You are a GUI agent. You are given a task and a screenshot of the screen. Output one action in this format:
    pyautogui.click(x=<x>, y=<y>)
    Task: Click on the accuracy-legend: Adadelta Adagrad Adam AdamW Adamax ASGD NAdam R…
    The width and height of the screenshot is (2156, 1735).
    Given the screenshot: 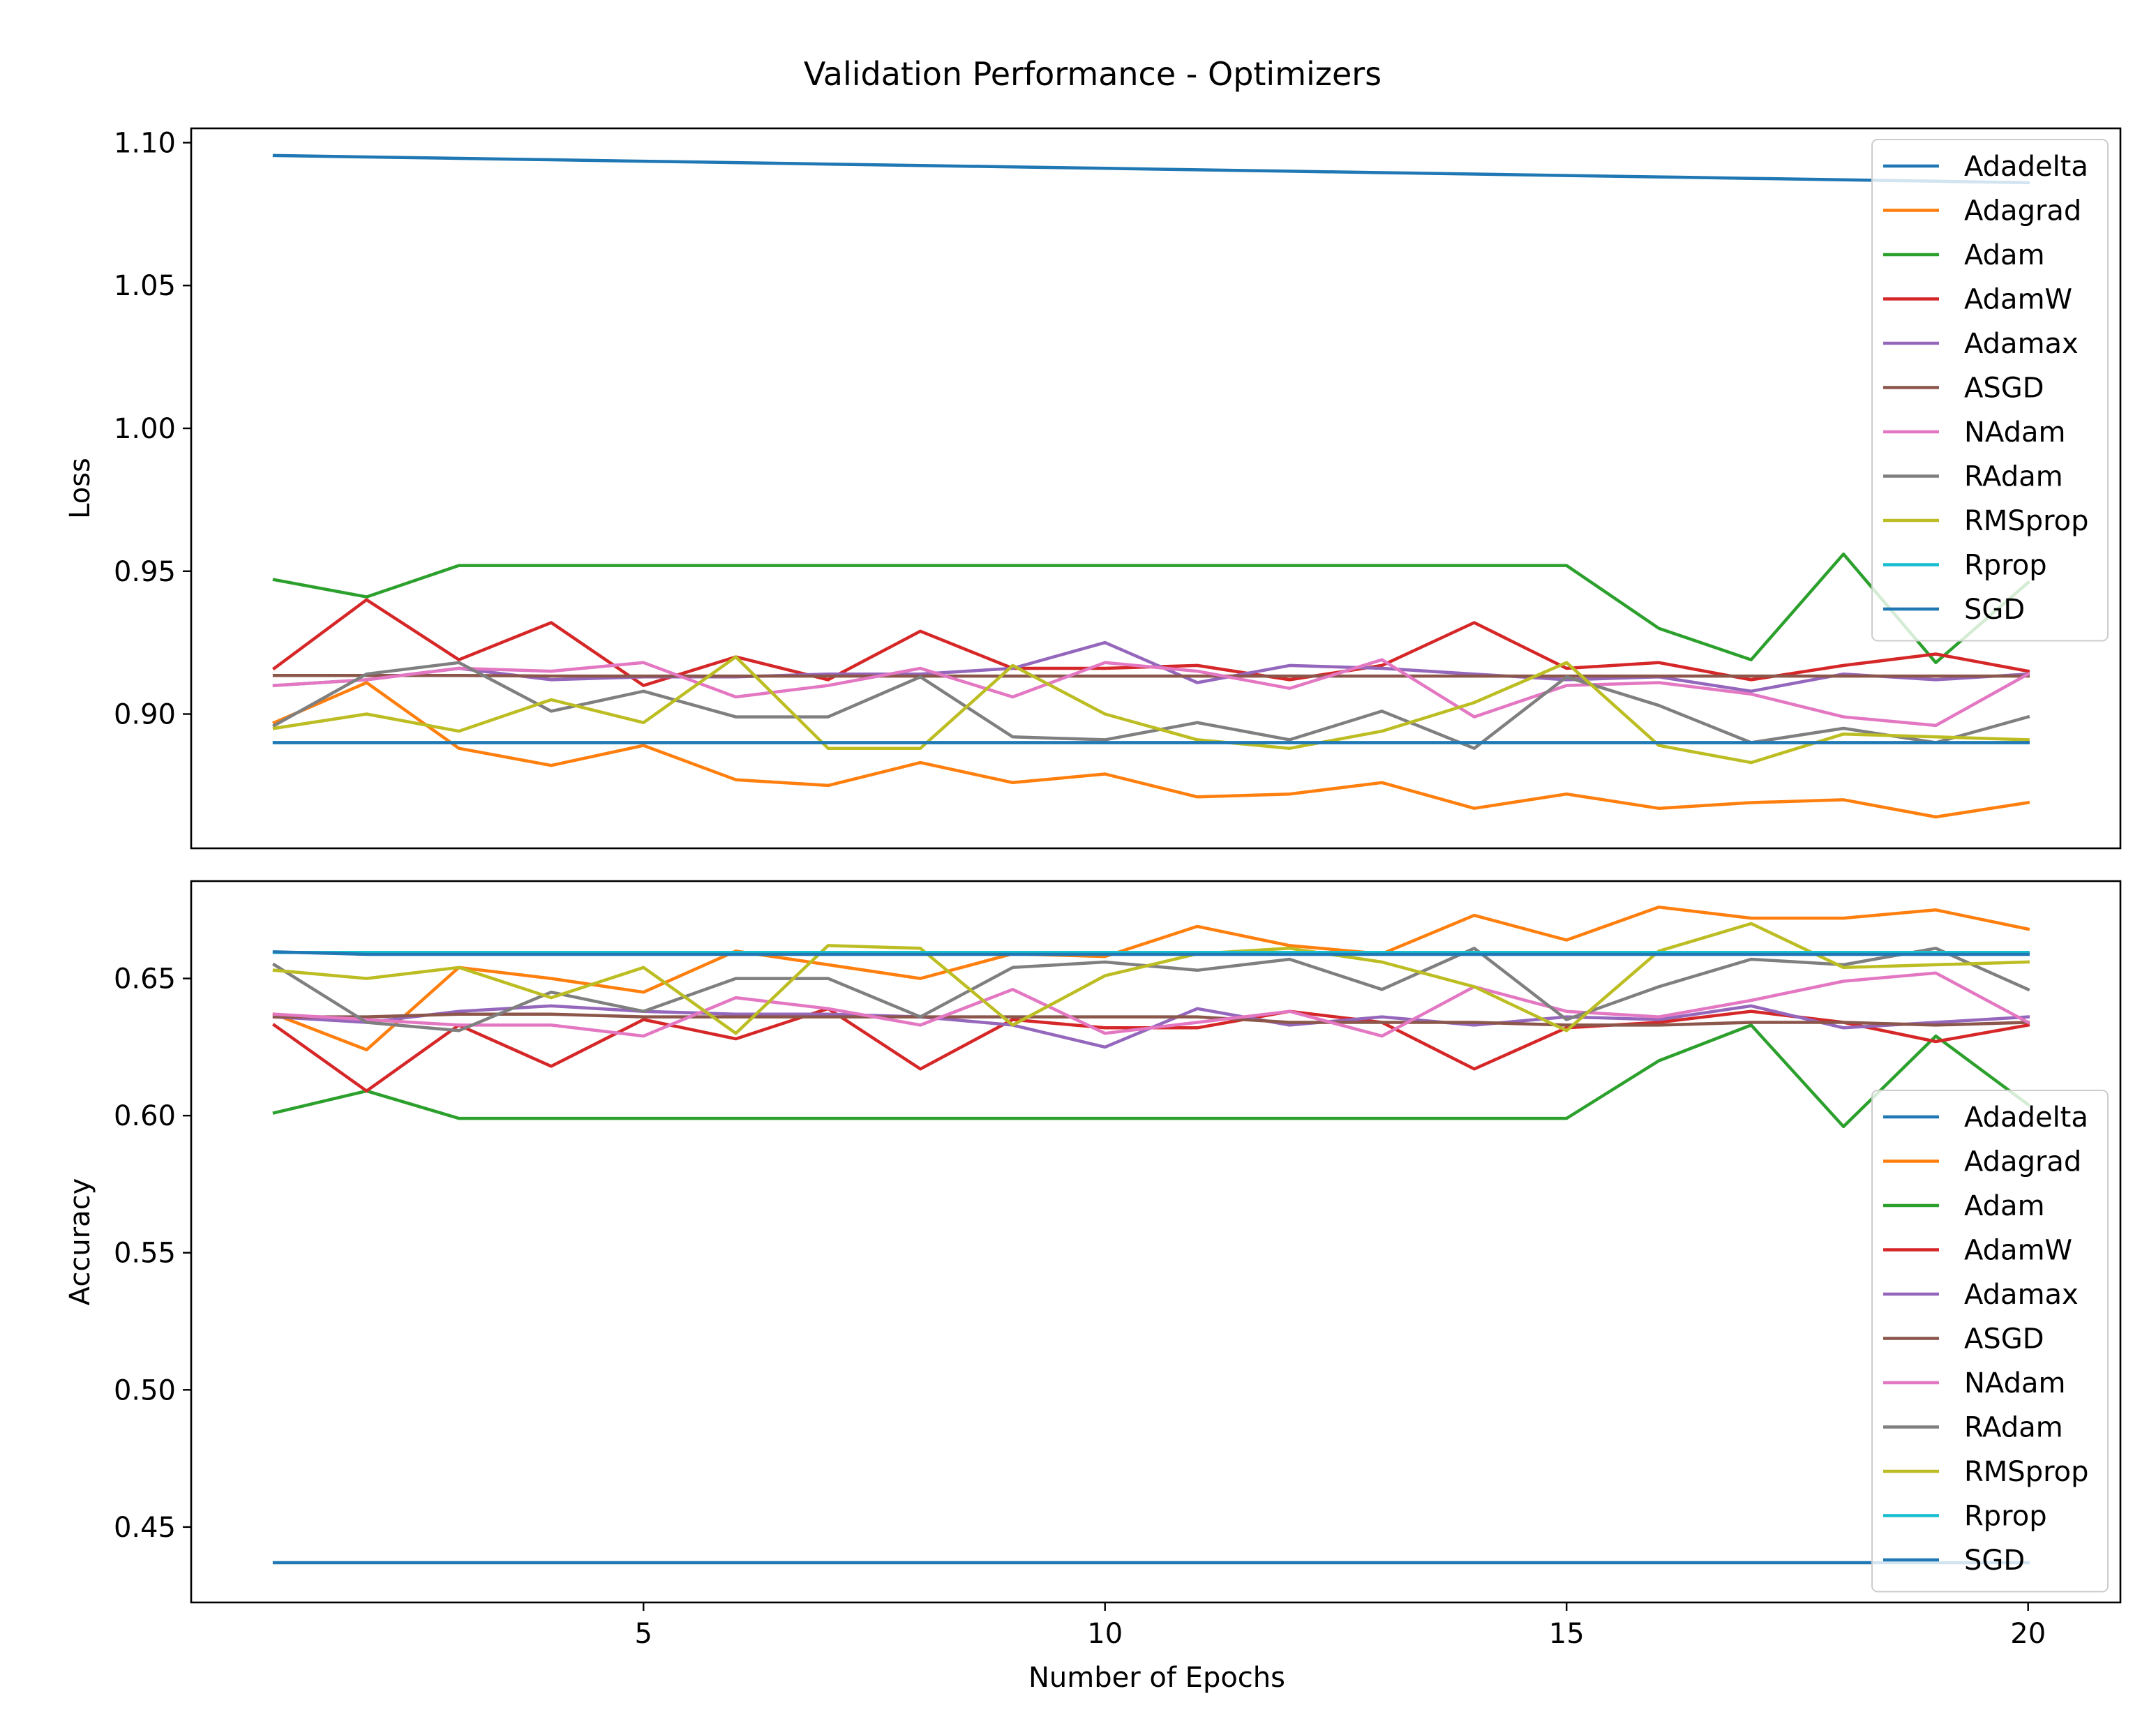 What is the action you would take?
    pyautogui.click(x=1990, y=1341)
    